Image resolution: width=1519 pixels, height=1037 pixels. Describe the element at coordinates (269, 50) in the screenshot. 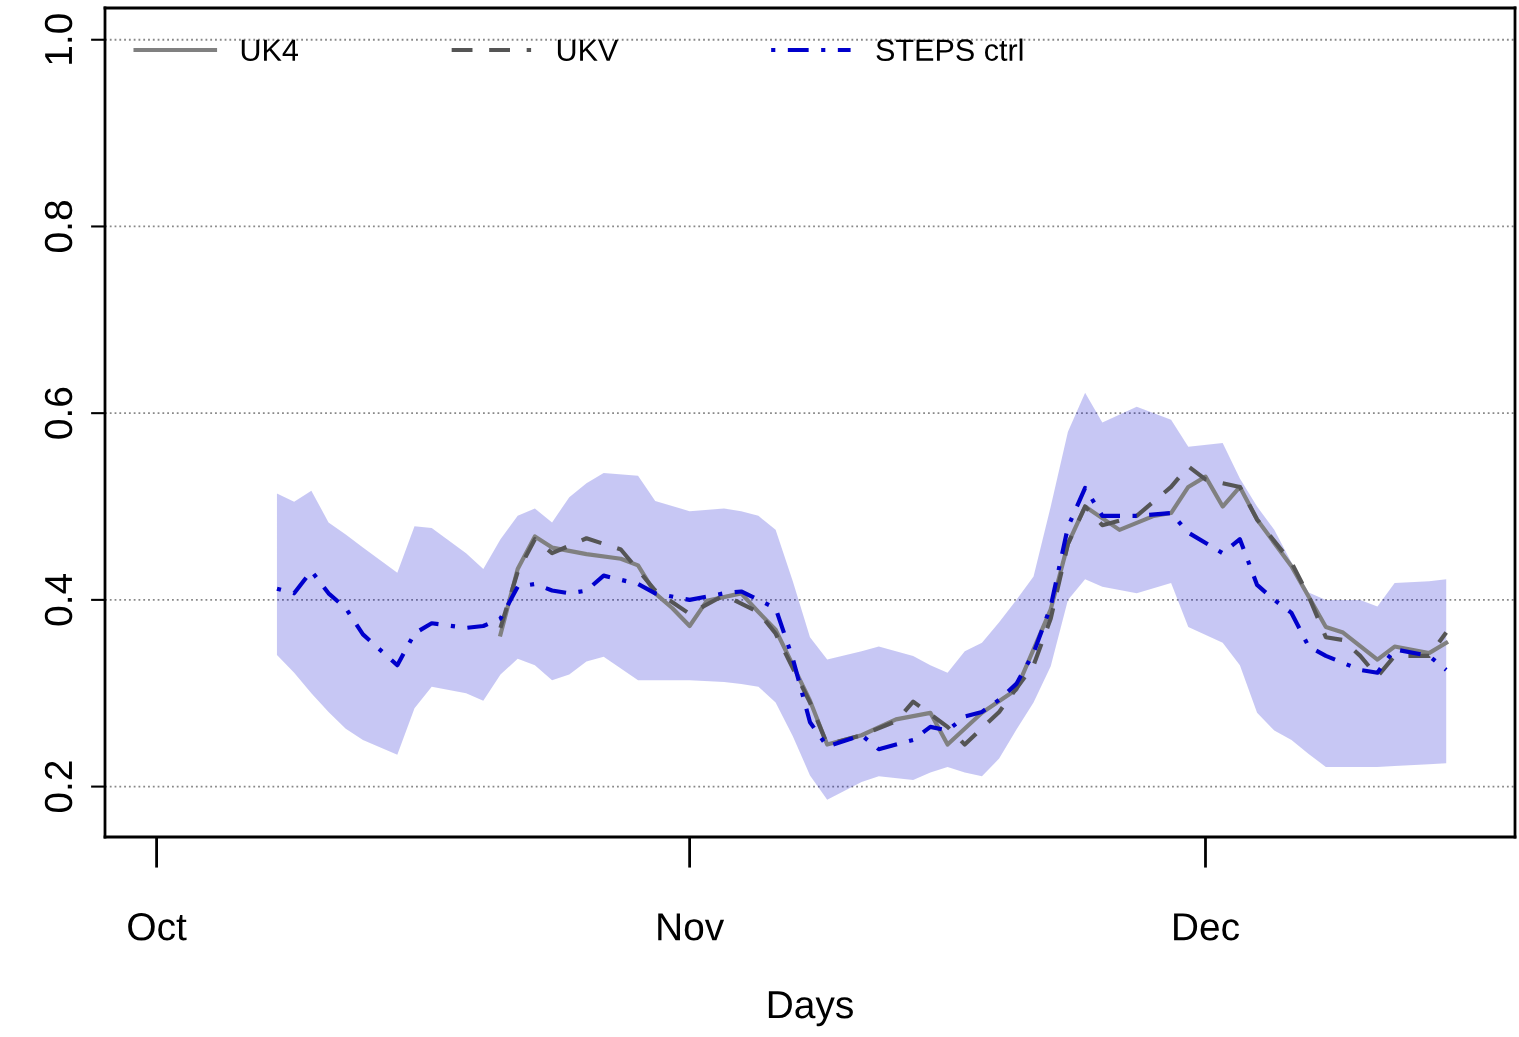

I see `legend-label: UK4` at that location.